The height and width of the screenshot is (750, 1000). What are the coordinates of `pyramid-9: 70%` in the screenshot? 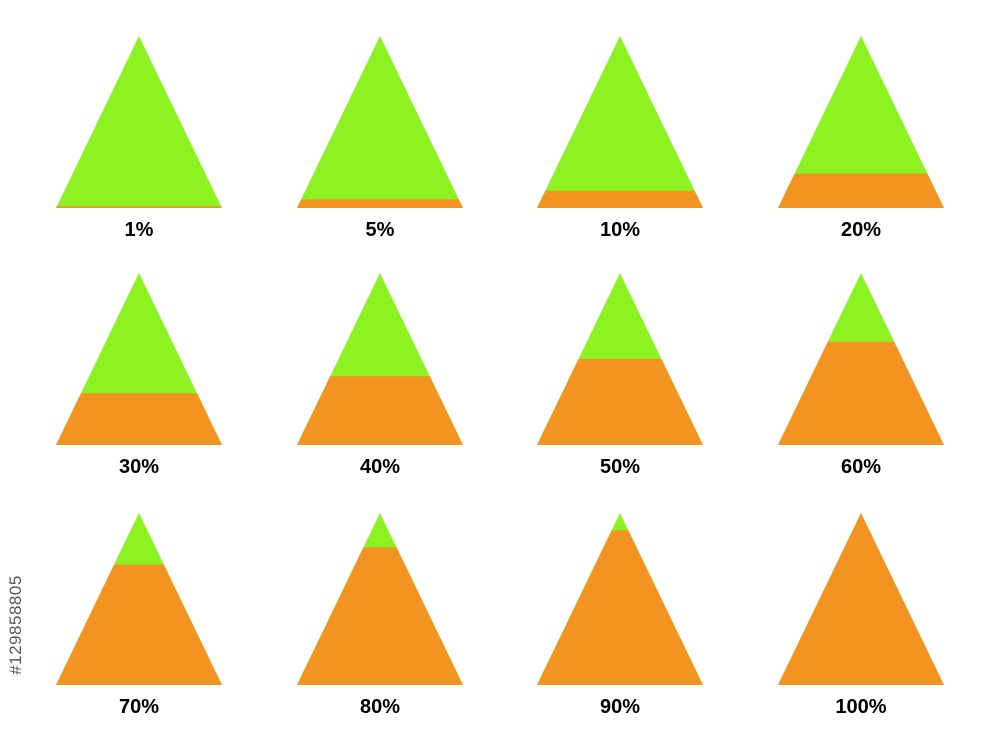 It's located at (139, 615).